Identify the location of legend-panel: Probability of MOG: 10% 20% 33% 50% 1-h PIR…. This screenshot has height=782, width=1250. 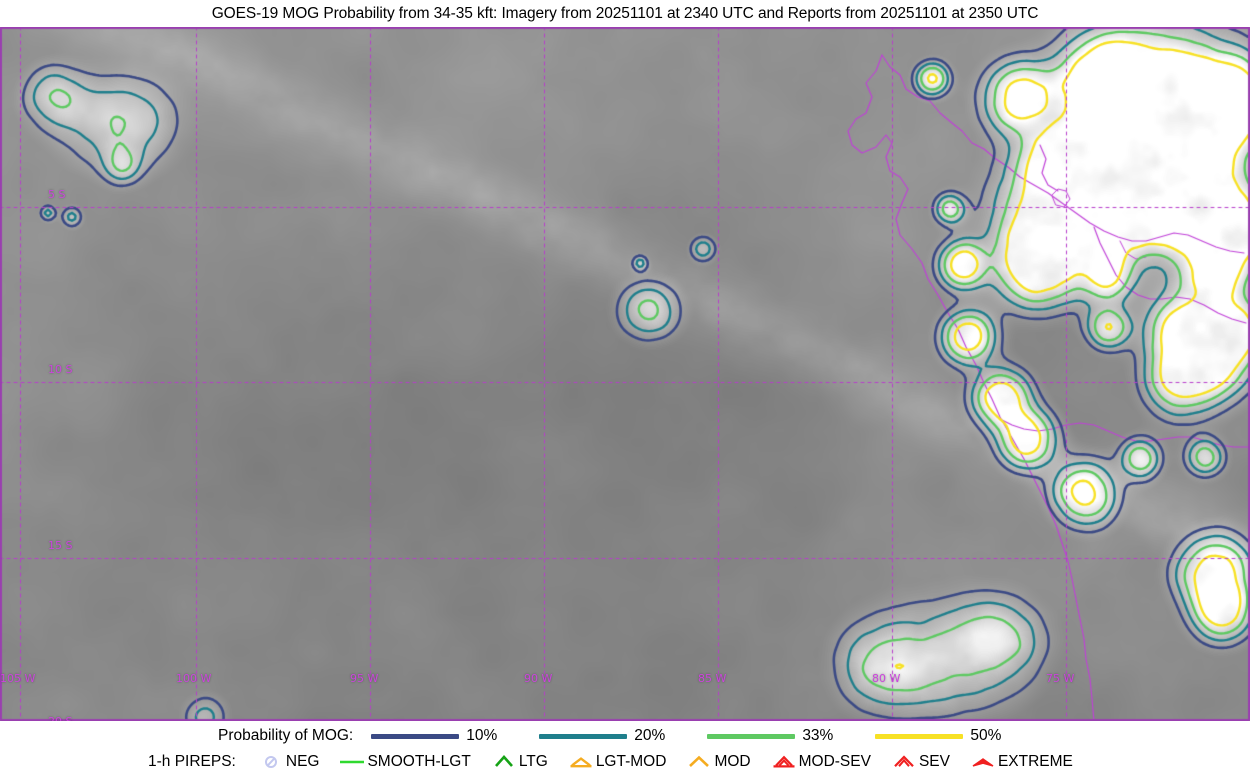
(625, 751).